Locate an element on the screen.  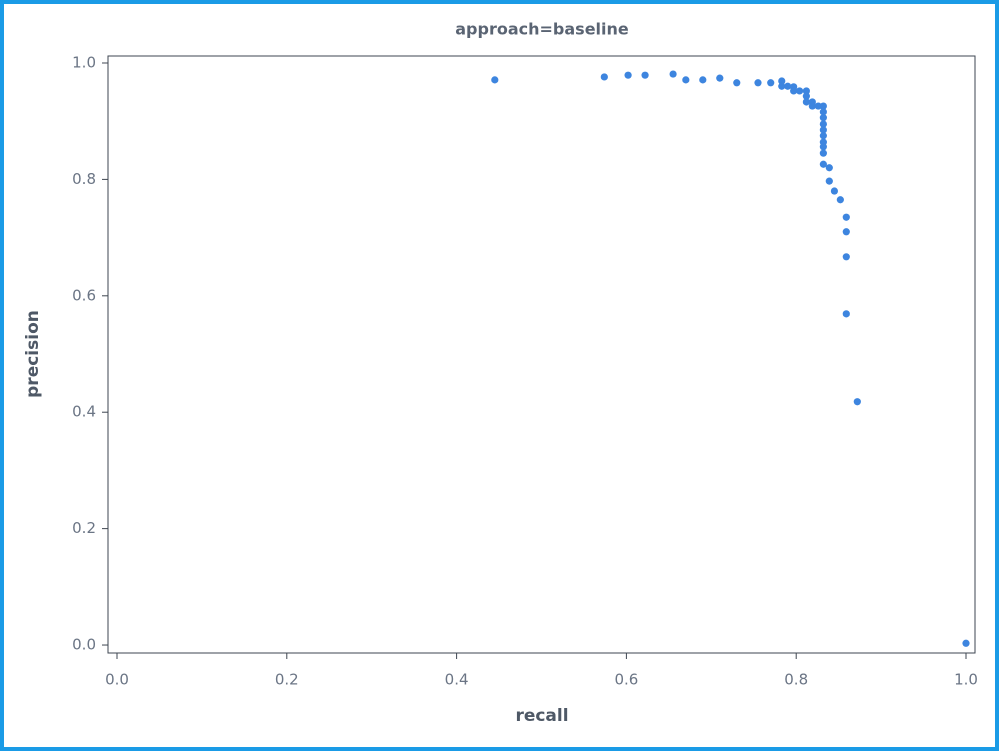
y-tick-label: 0.2 is located at coordinates (84, 528).